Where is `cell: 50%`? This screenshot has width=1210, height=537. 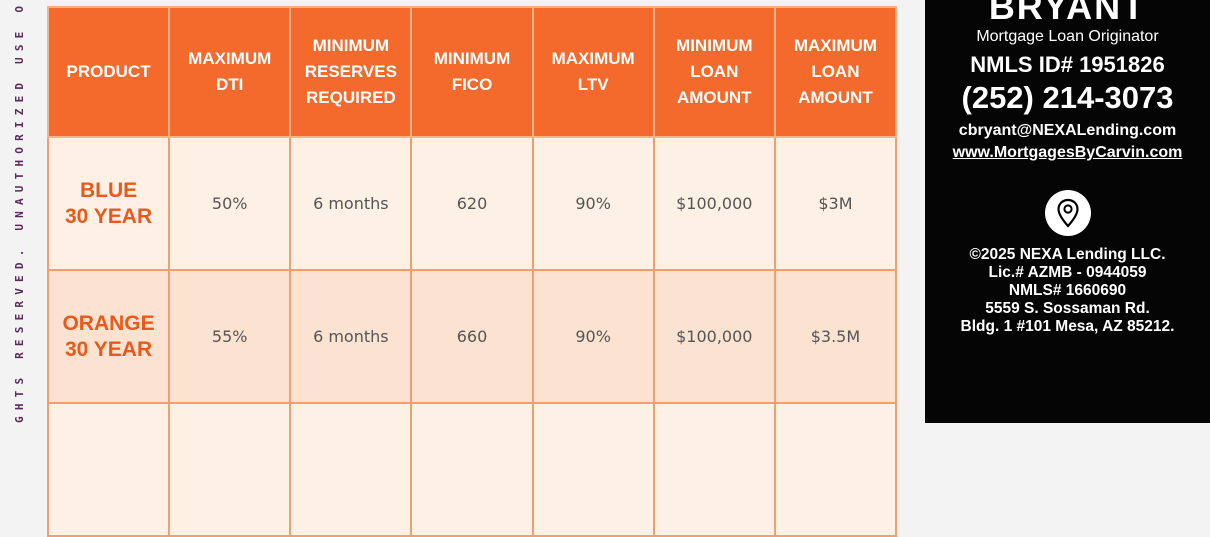
cell: 50% is located at coordinates (230, 203).